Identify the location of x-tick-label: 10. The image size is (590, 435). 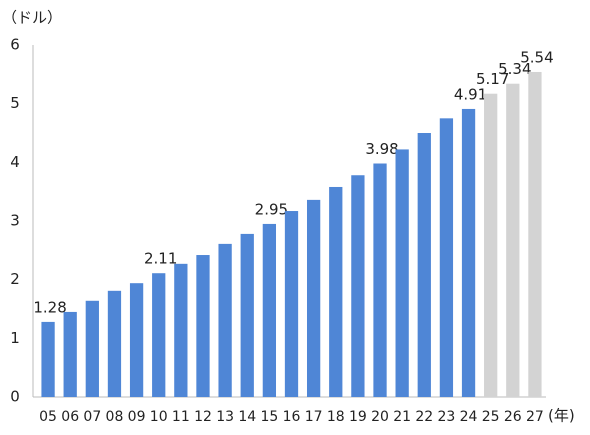
(159, 417).